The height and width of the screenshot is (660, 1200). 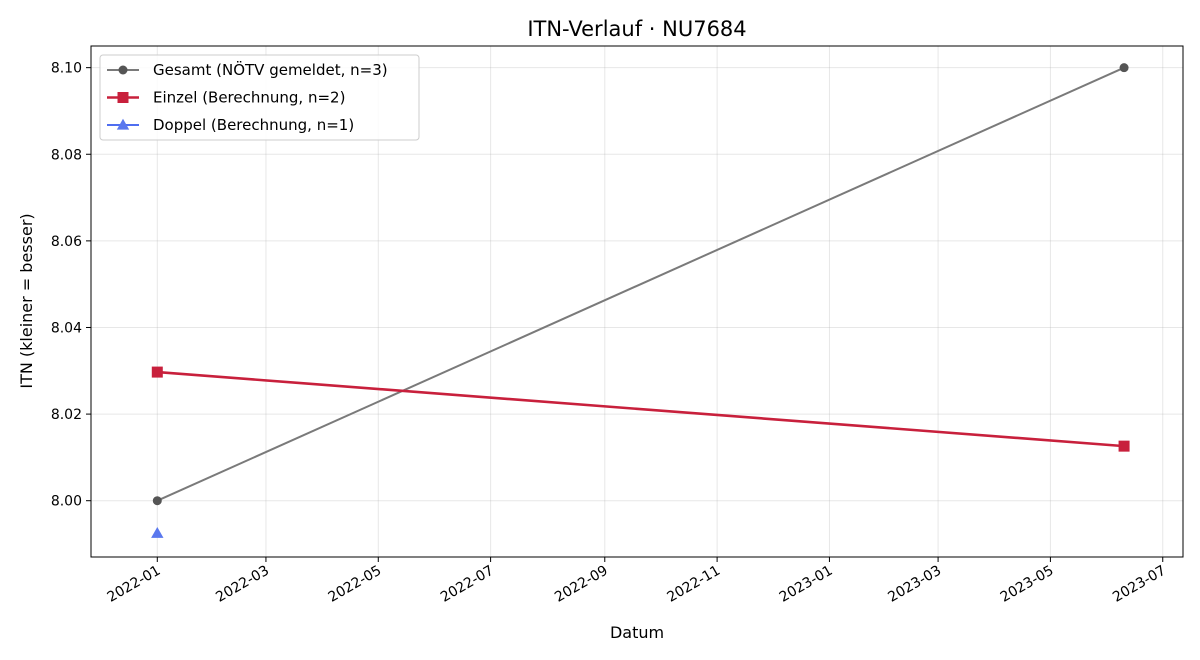 I want to click on legend-entry: Einzel (Berechnung, n=2), so click(x=249, y=98).